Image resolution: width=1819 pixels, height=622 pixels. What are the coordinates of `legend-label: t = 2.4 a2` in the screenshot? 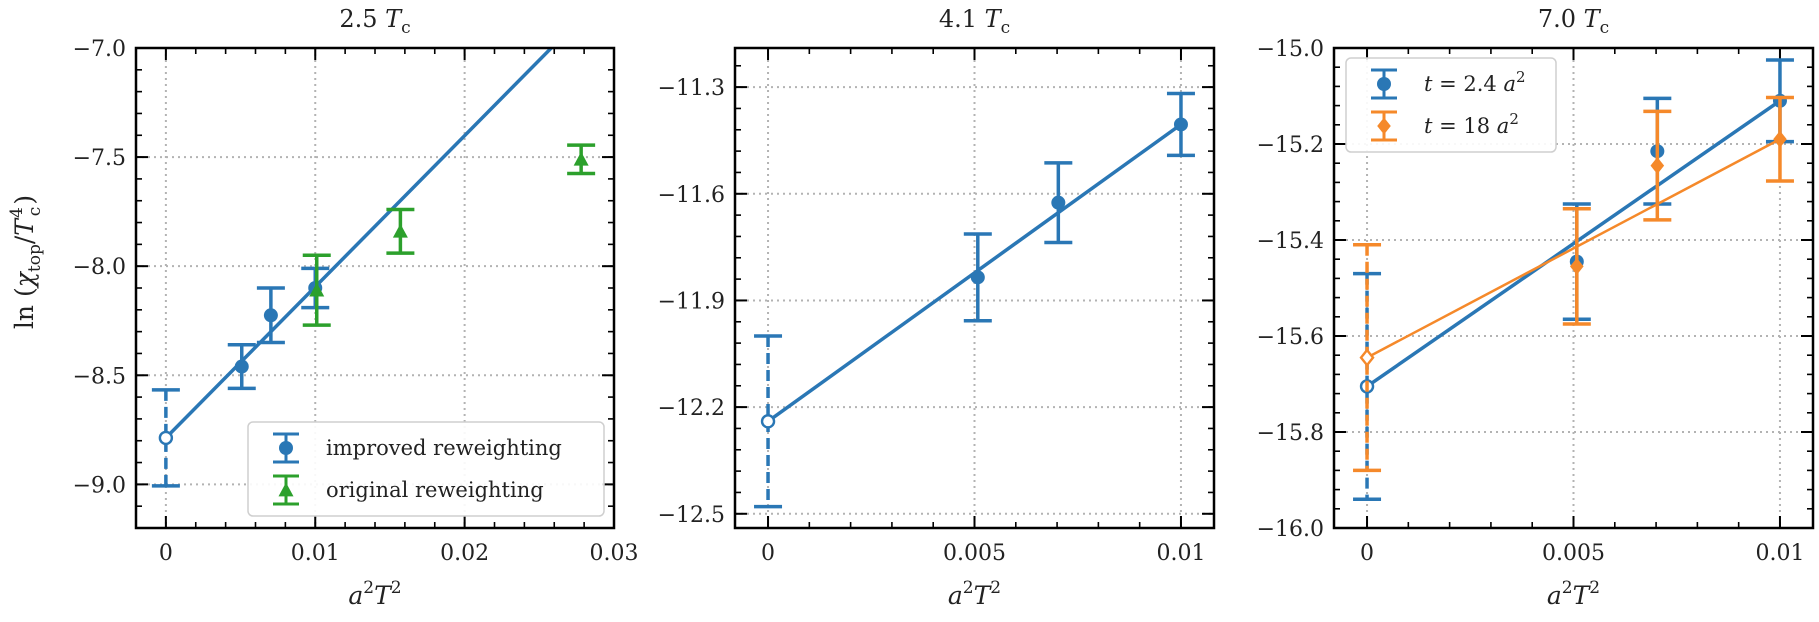 It's located at (1475, 82).